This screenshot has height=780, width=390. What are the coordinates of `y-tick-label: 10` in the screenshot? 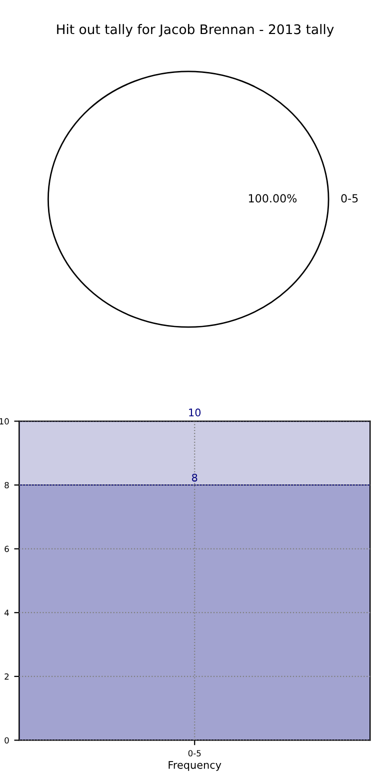 It's located at (4, 421).